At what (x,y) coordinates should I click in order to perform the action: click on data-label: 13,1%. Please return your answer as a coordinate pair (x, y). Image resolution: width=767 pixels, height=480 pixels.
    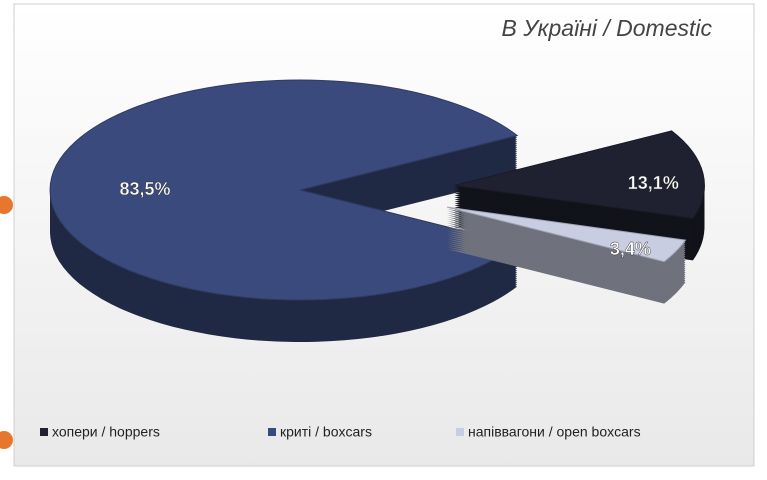
    Looking at the image, I should click on (653, 183).